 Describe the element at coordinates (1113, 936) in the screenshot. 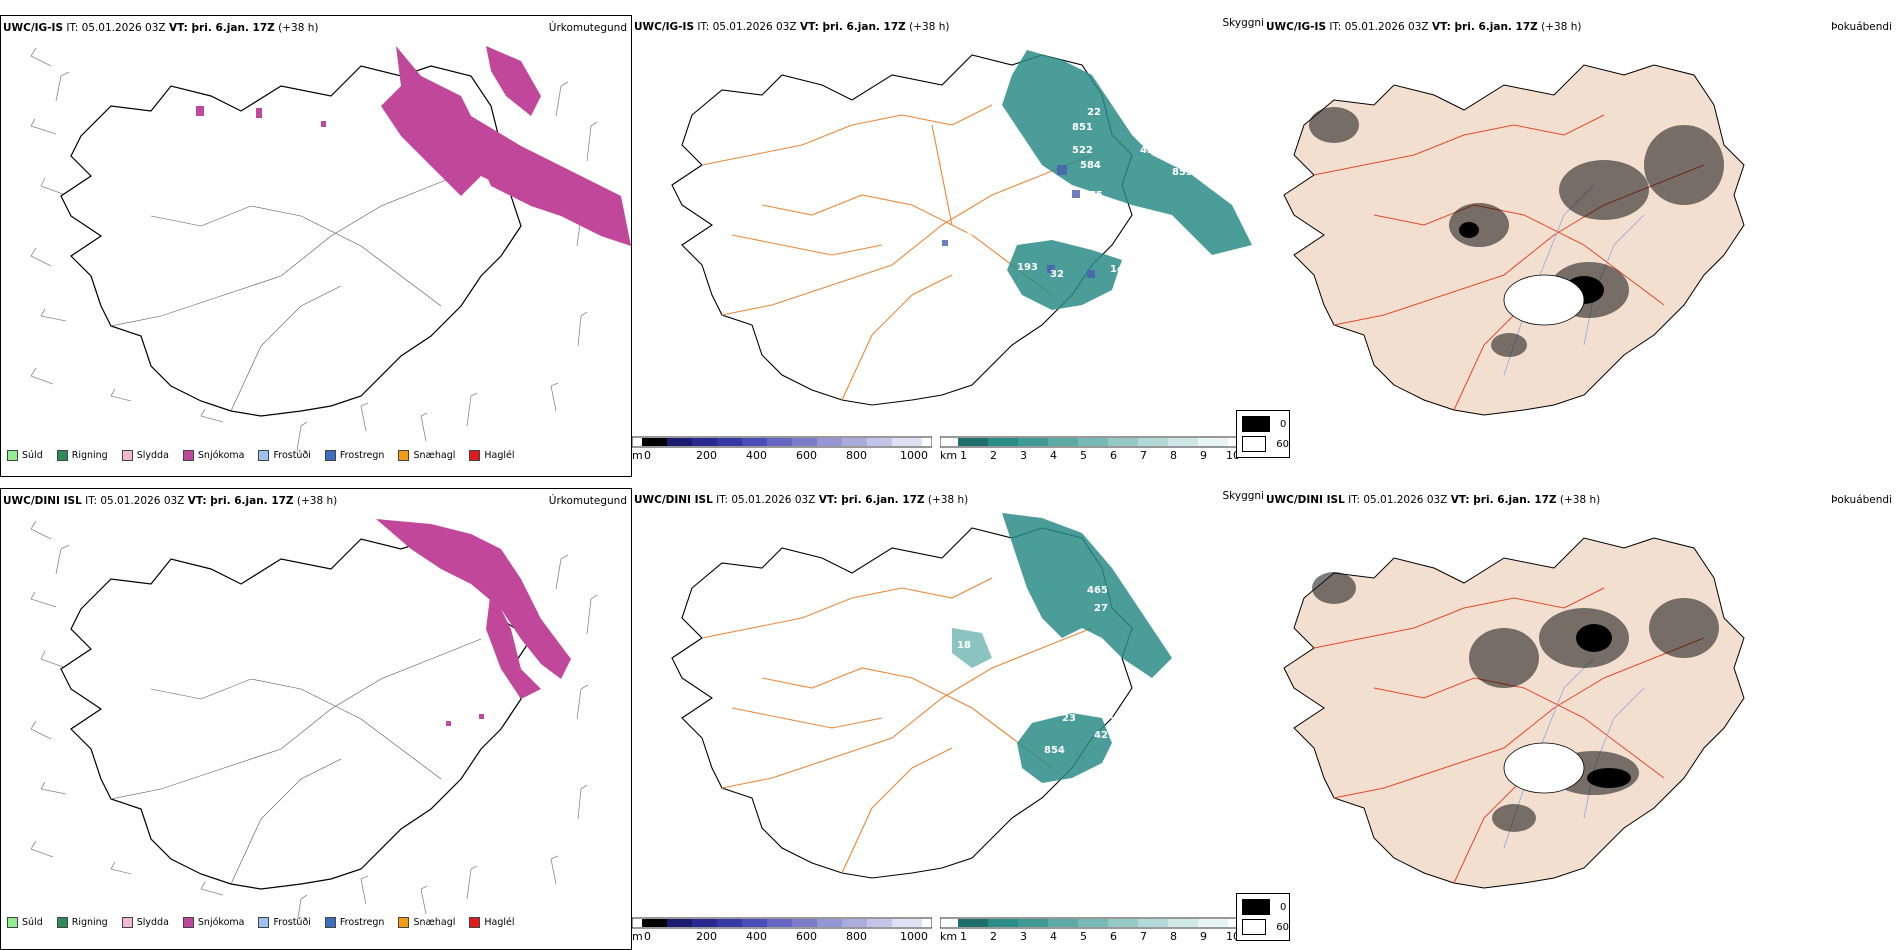

I see `colorbar-tick: 6` at that location.